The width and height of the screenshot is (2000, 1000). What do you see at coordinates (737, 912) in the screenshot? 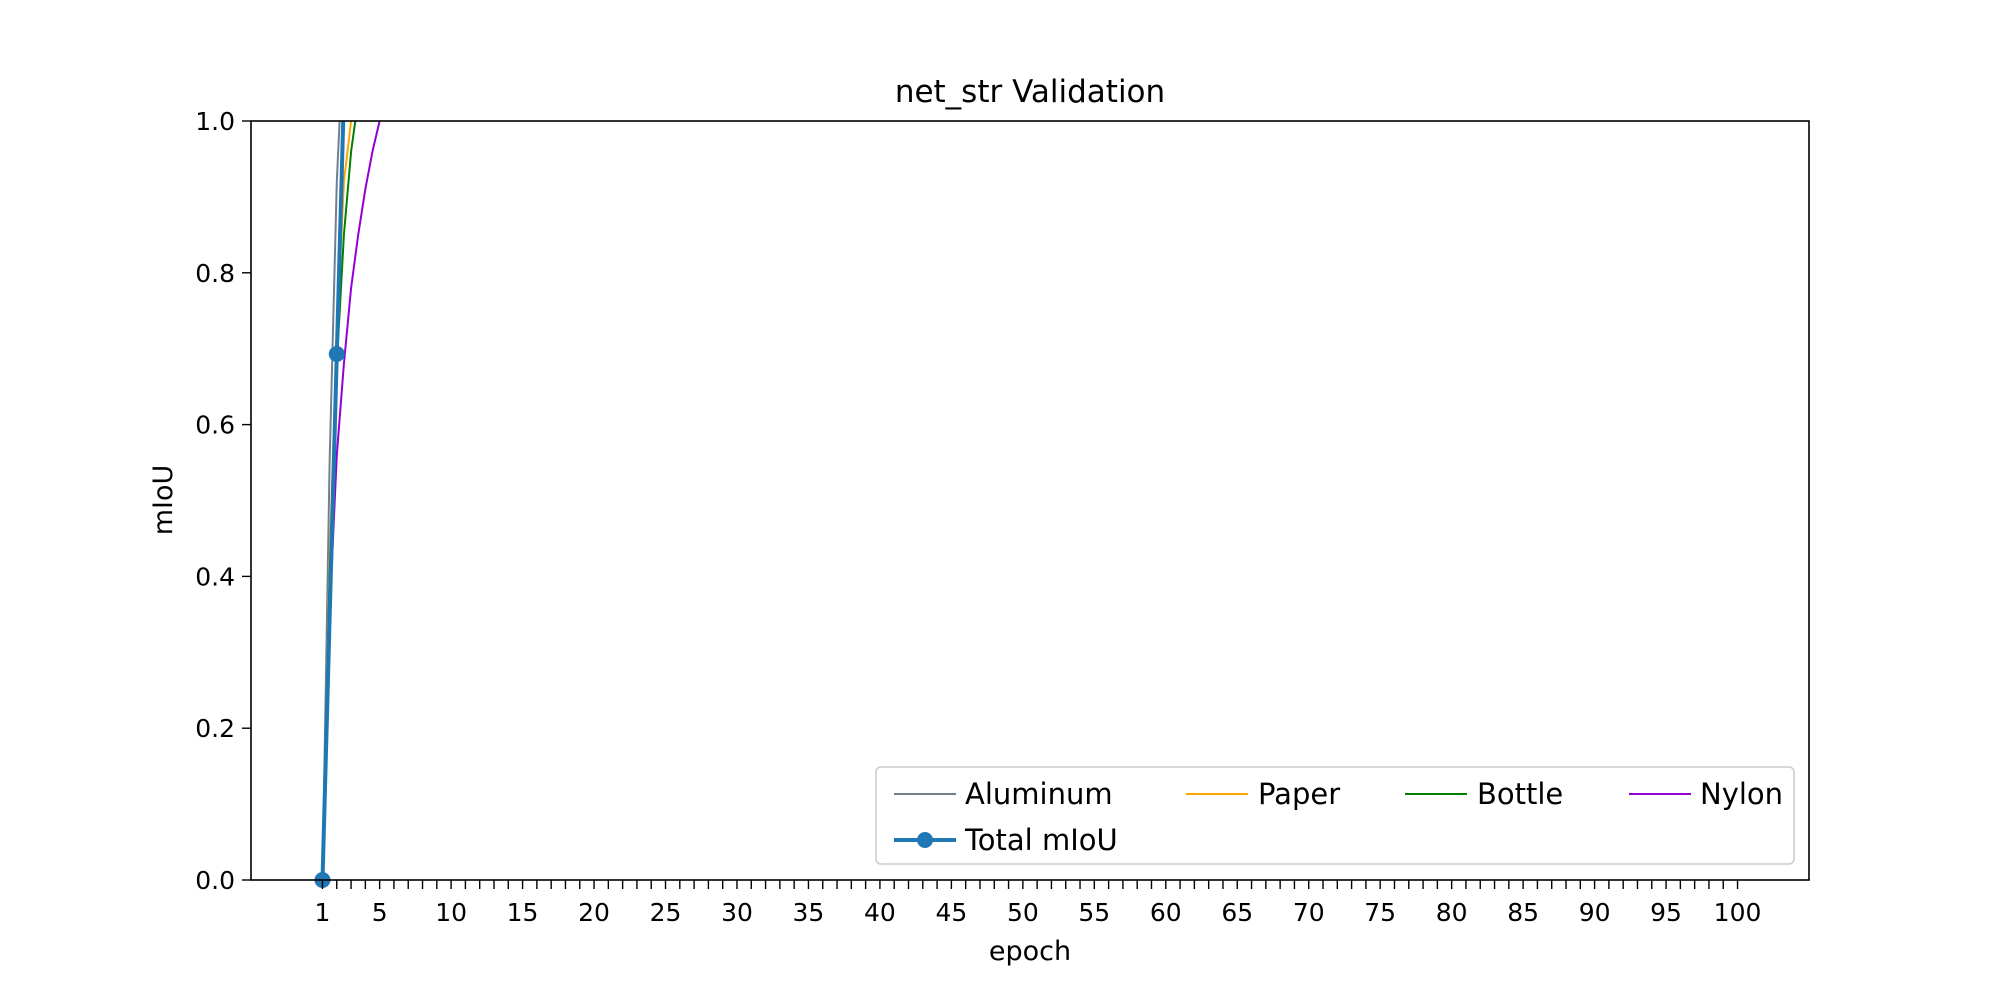
I see `x-tick-label: 30` at bounding box center [737, 912].